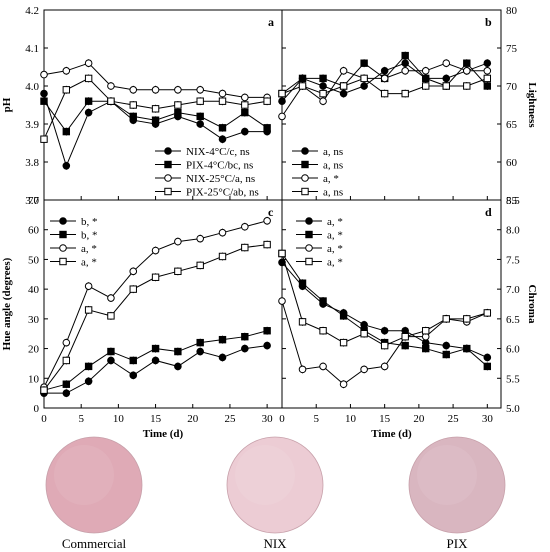  What do you see at coordinates (512, 163) in the screenshot?
I see `panel-b-ytick-label: 60` at bounding box center [512, 163].